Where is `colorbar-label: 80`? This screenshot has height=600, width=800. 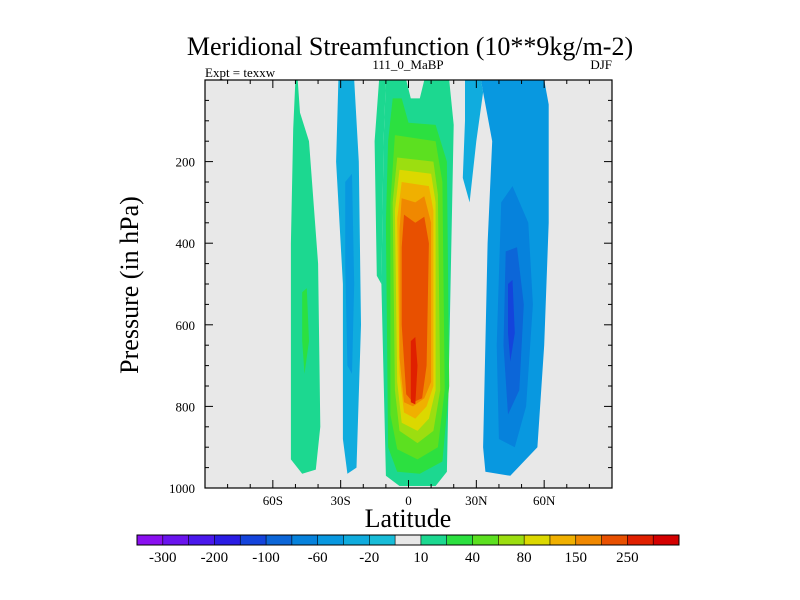 colorbar-label: 80 is located at coordinates (524, 558).